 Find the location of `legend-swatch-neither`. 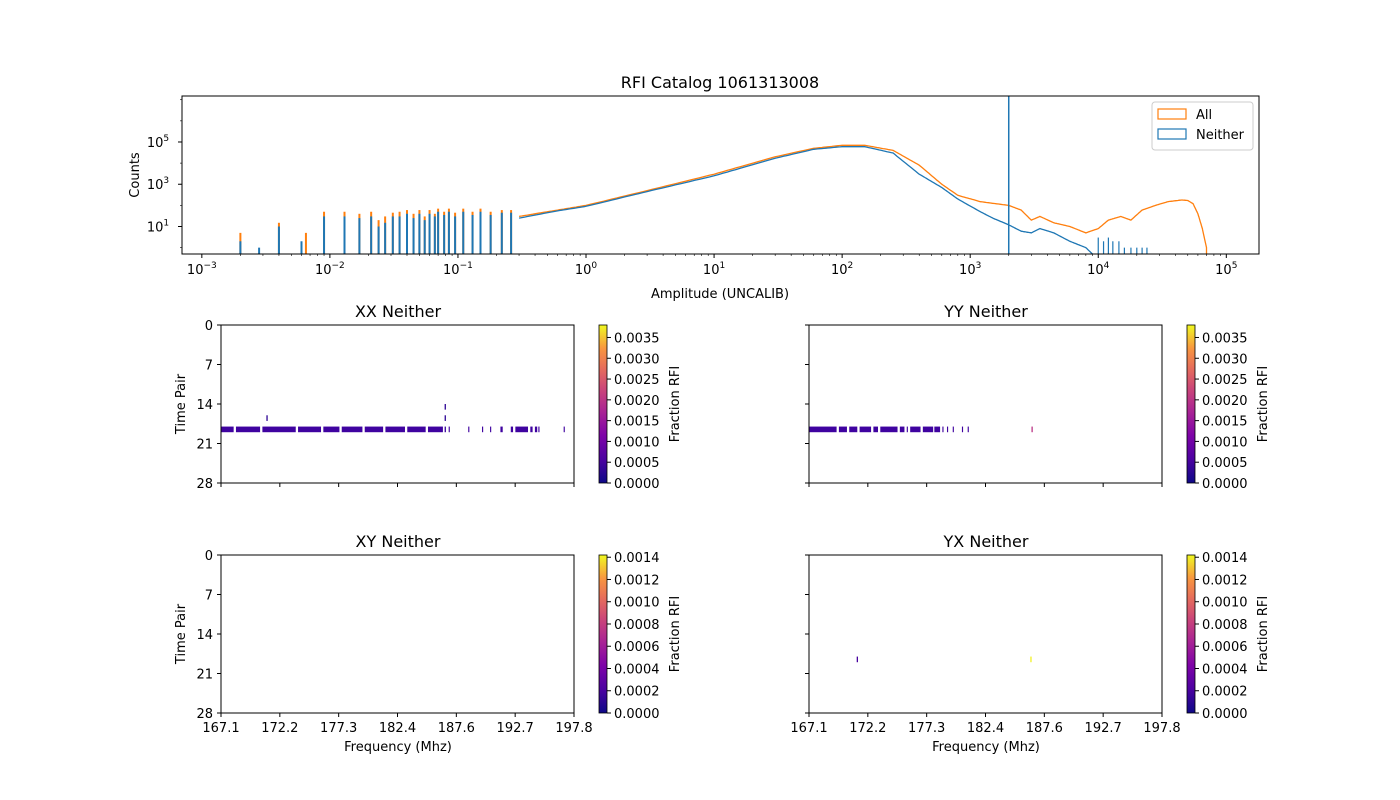

legend-swatch-neither is located at coordinates (1172, 134).